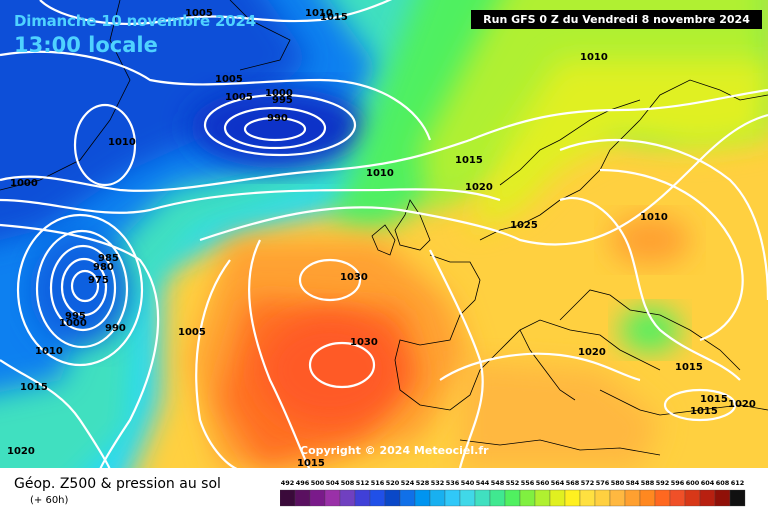 This screenshot has height=512, width=768. Describe the element at coordinates (468, 483) in the screenshot. I see `legend-value: 540` at that location.